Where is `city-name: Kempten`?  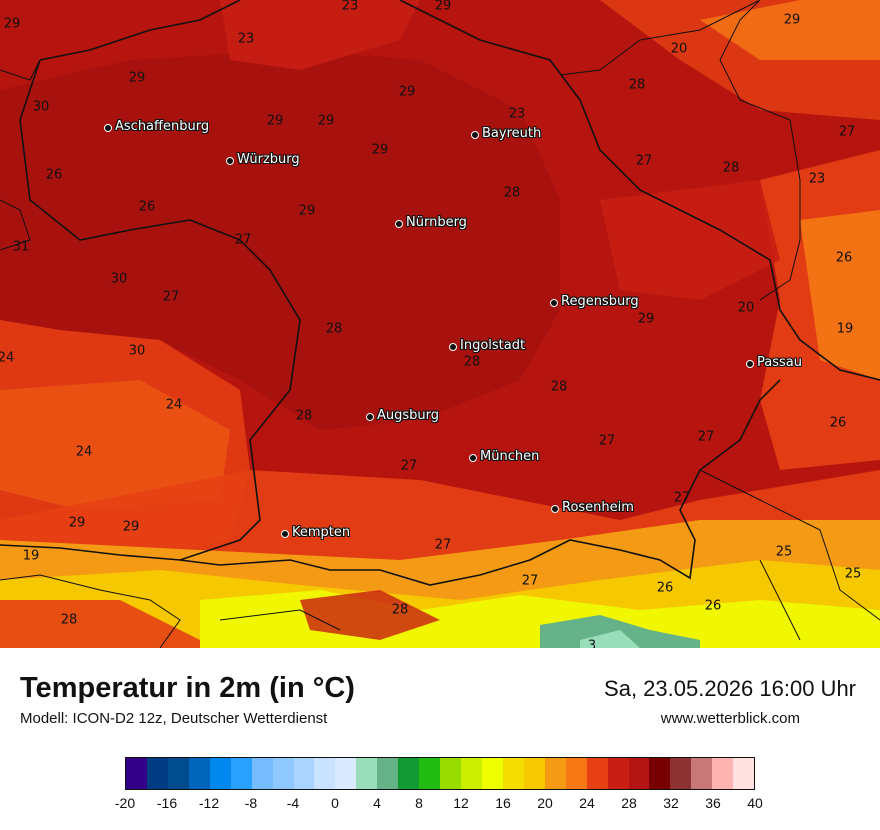 city-name: Kempten is located at coordinates (321, 532).